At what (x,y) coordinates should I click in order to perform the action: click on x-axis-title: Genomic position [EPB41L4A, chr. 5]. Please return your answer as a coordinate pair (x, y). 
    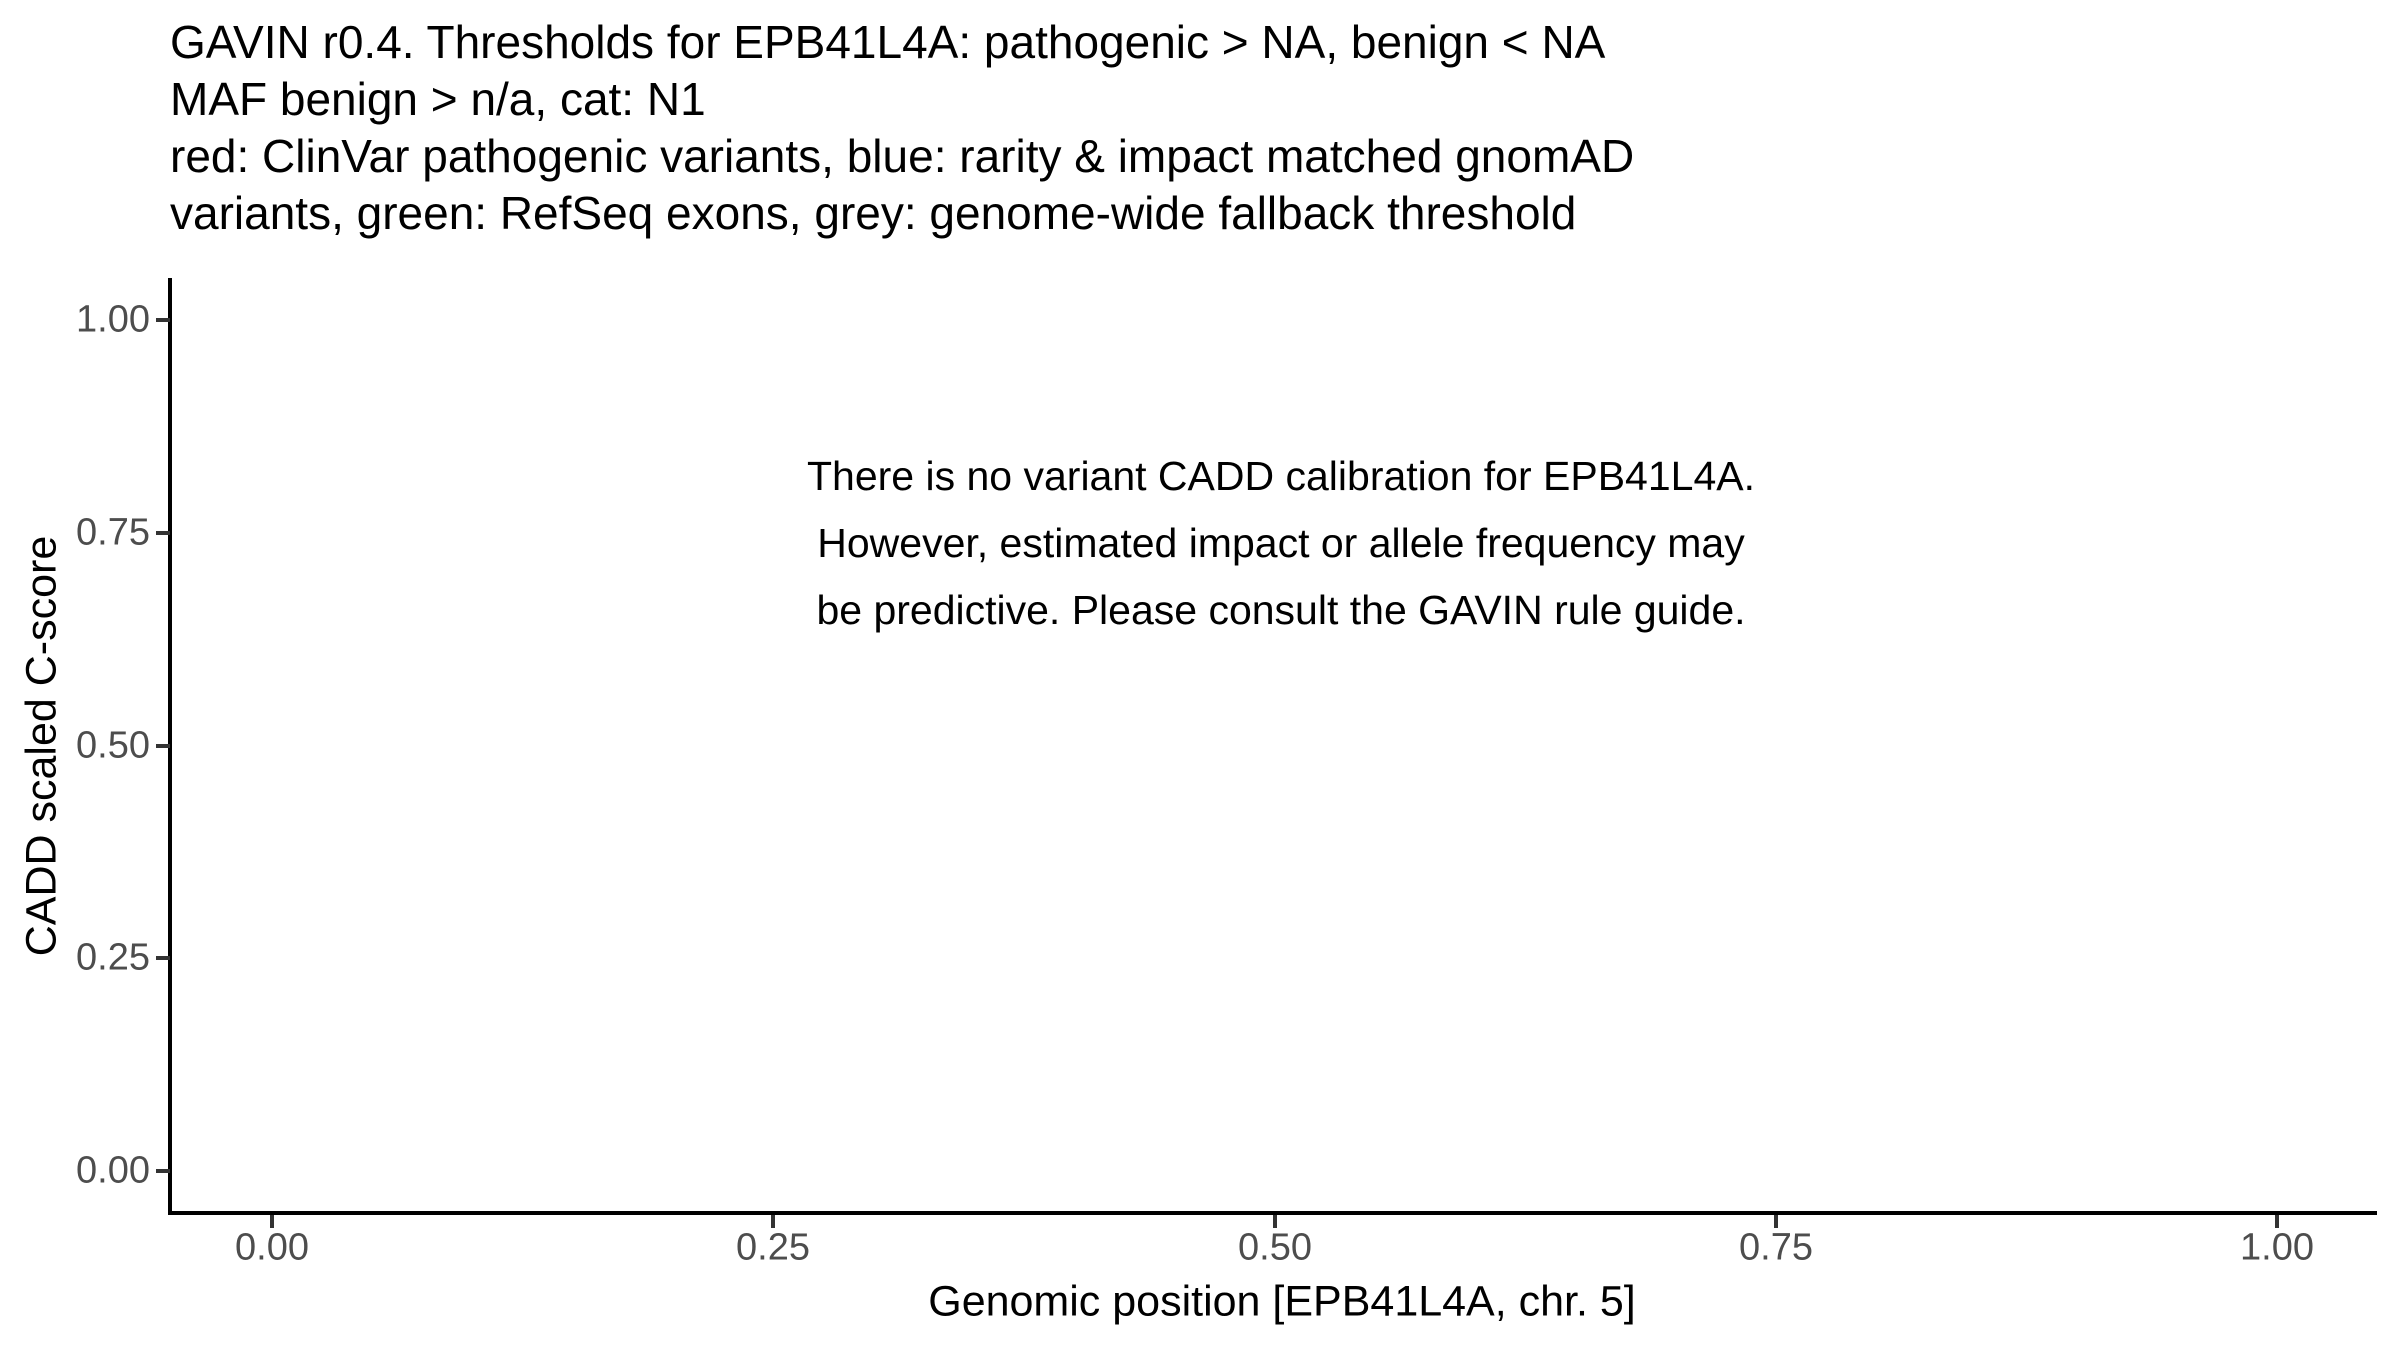
    Looking at the image, I should click on (1282, 1301).